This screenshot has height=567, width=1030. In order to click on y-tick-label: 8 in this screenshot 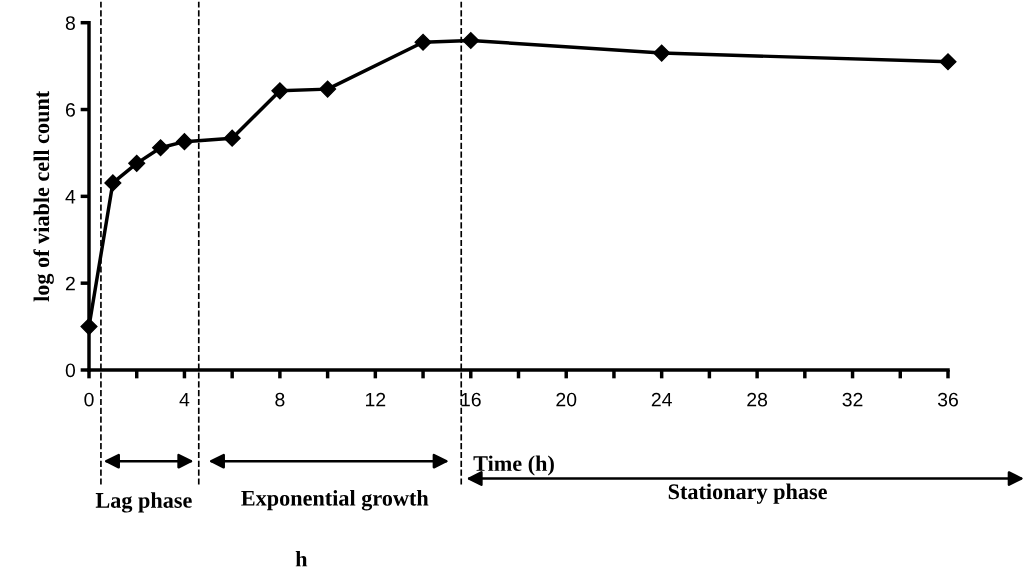, I will do `click(70, 23)`.